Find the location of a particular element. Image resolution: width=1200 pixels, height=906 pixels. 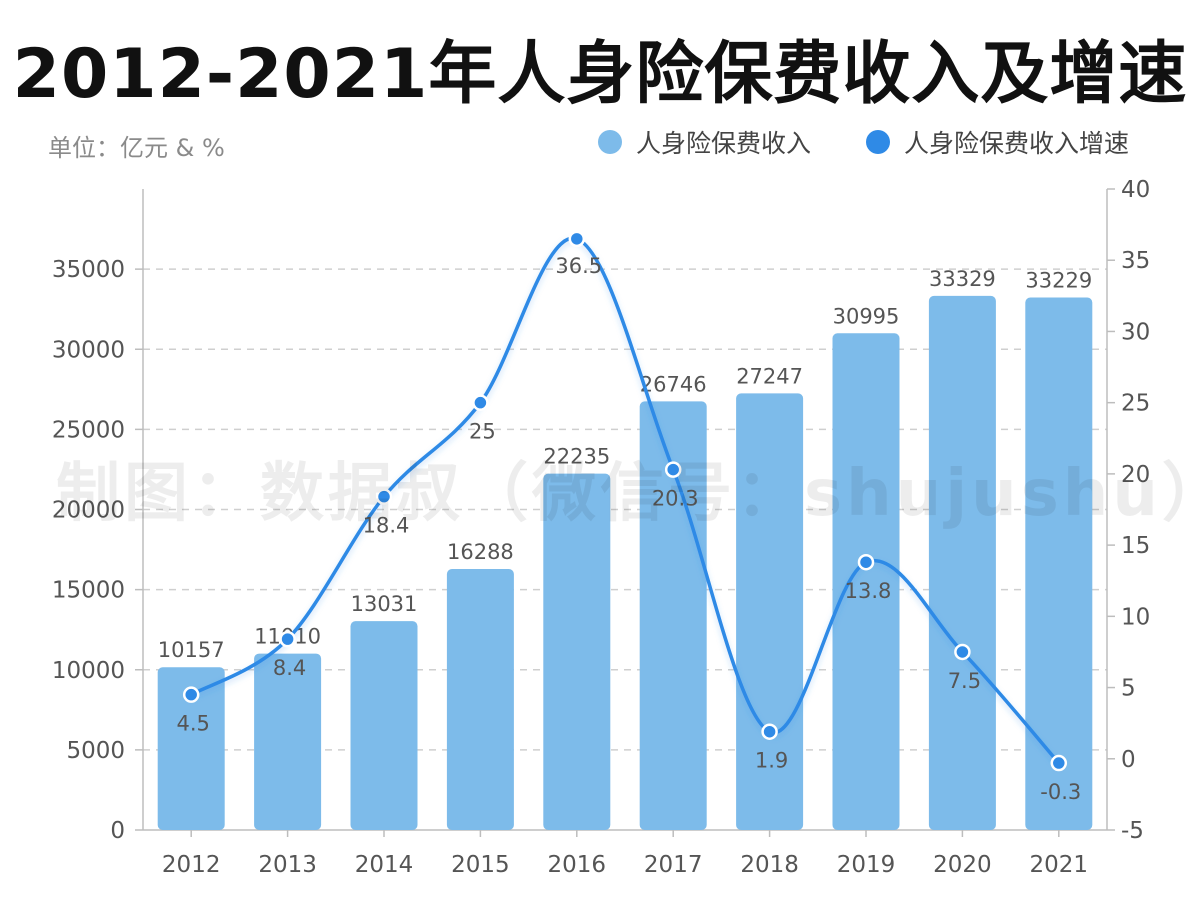

watermark-text: 制图：数据叔（微信号：shujushu） is located at coordinates (628, 494).